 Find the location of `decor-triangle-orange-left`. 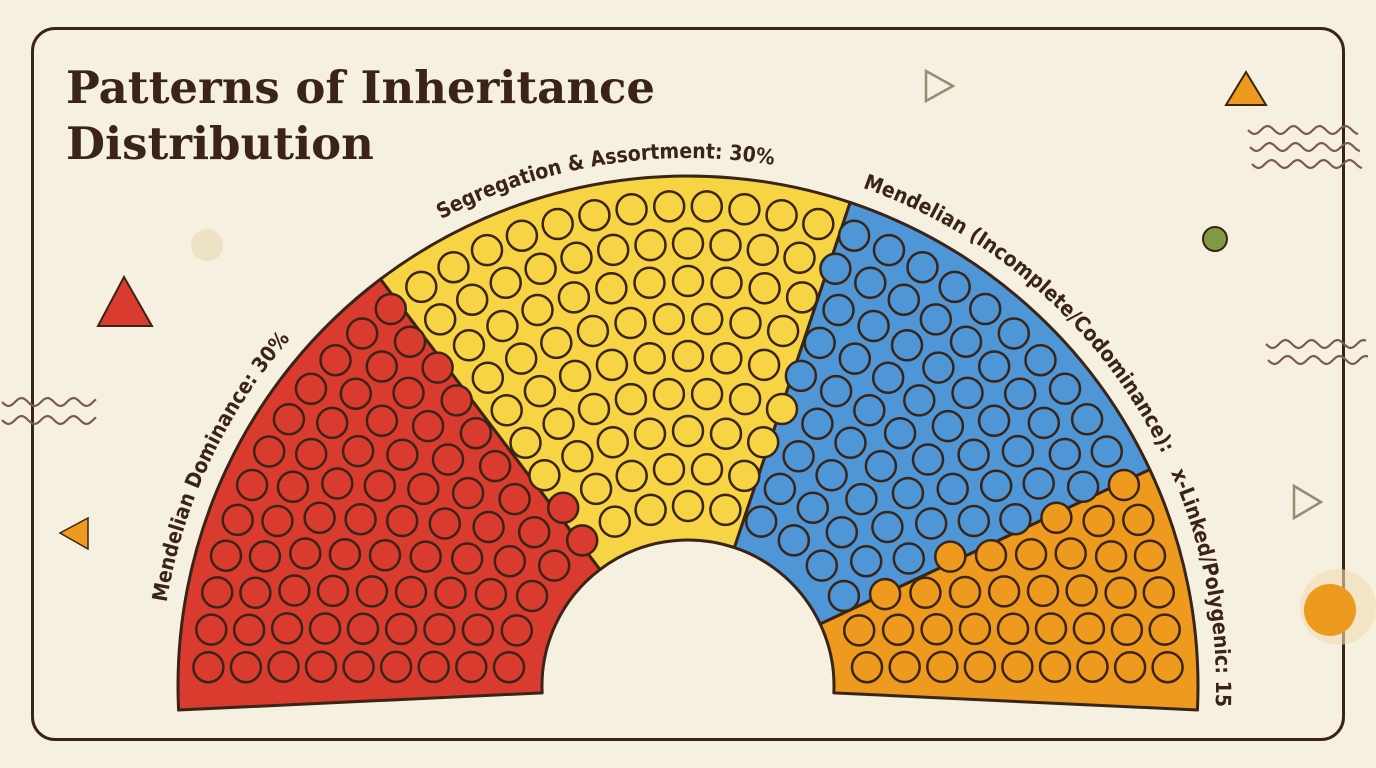

decor-triangle-orange-left is located at coordinates (73, 533).